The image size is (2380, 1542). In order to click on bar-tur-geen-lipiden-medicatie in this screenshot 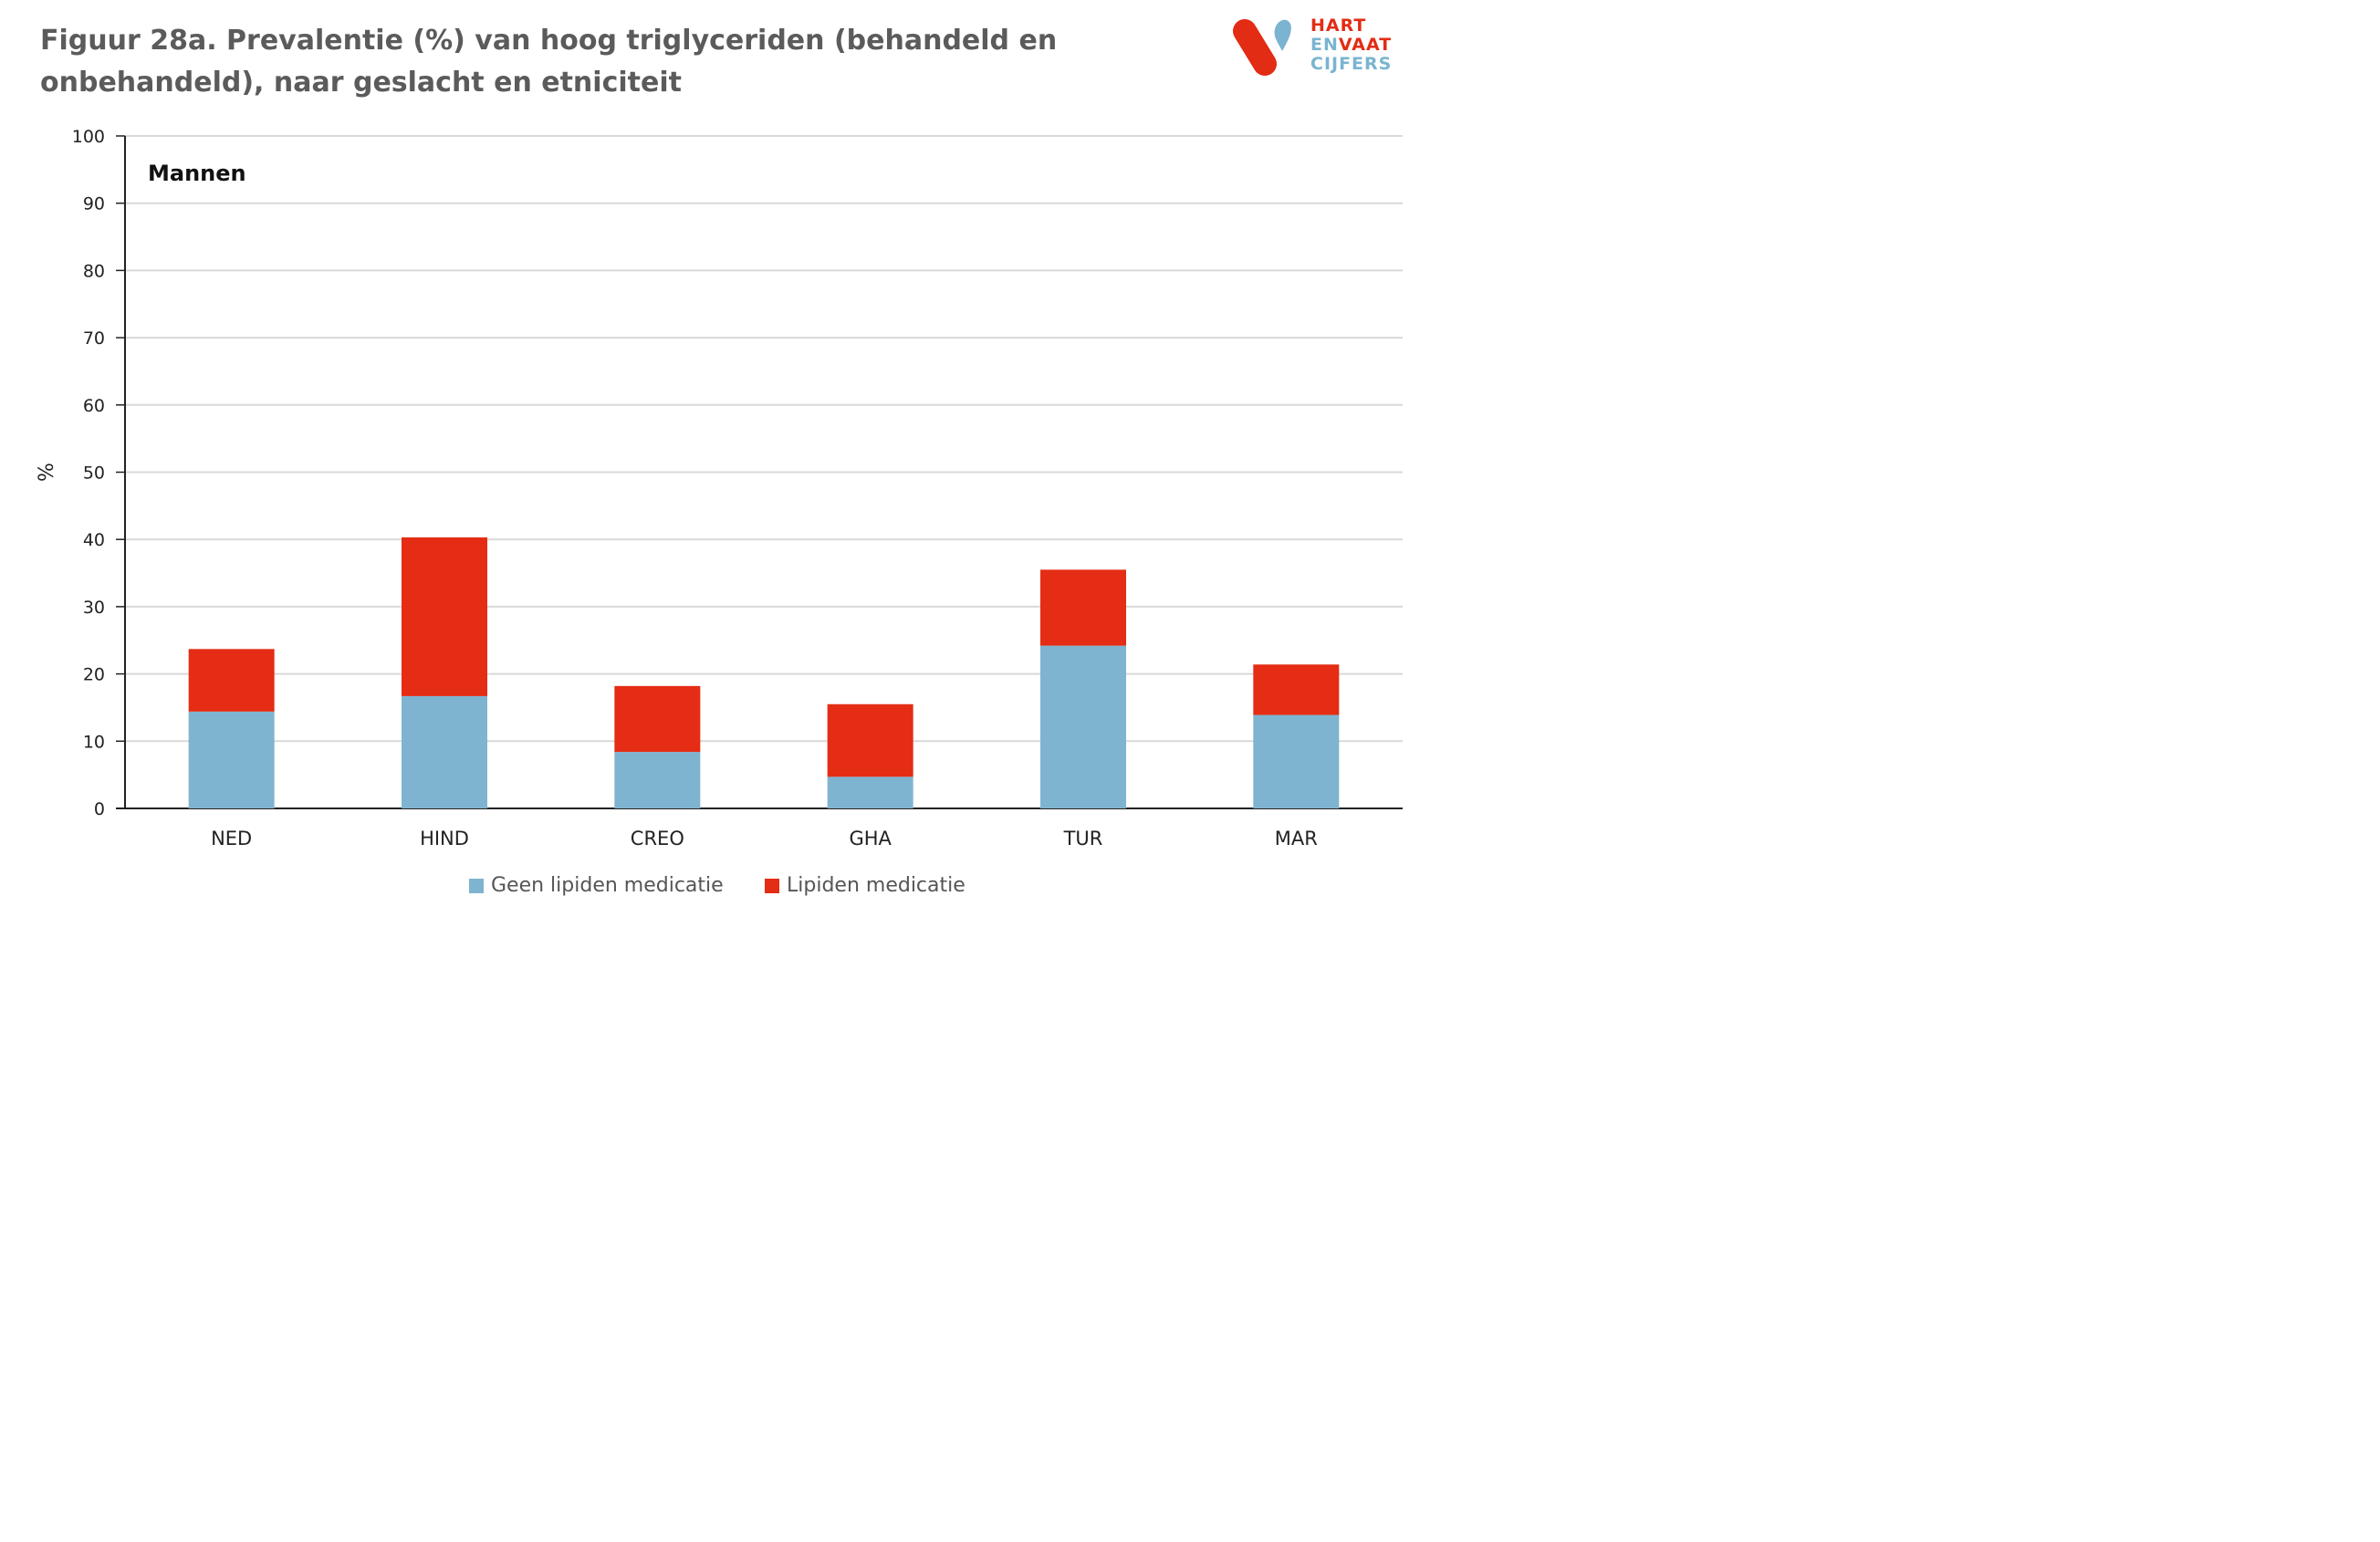, I will do `click(1083, 726)`.